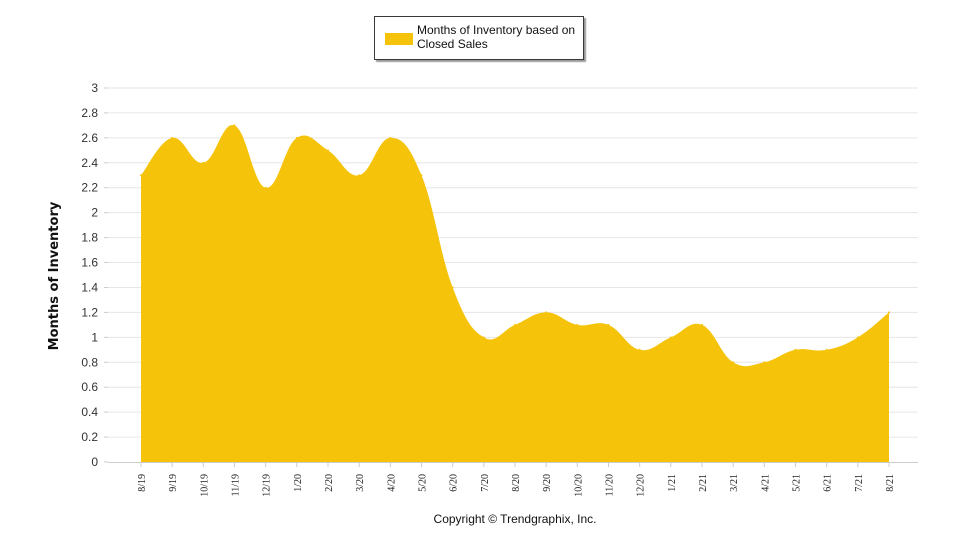 The width and height of the screenshot is (960, 550). I want to click on y-tick-label: 2.8, so click(89, 113).